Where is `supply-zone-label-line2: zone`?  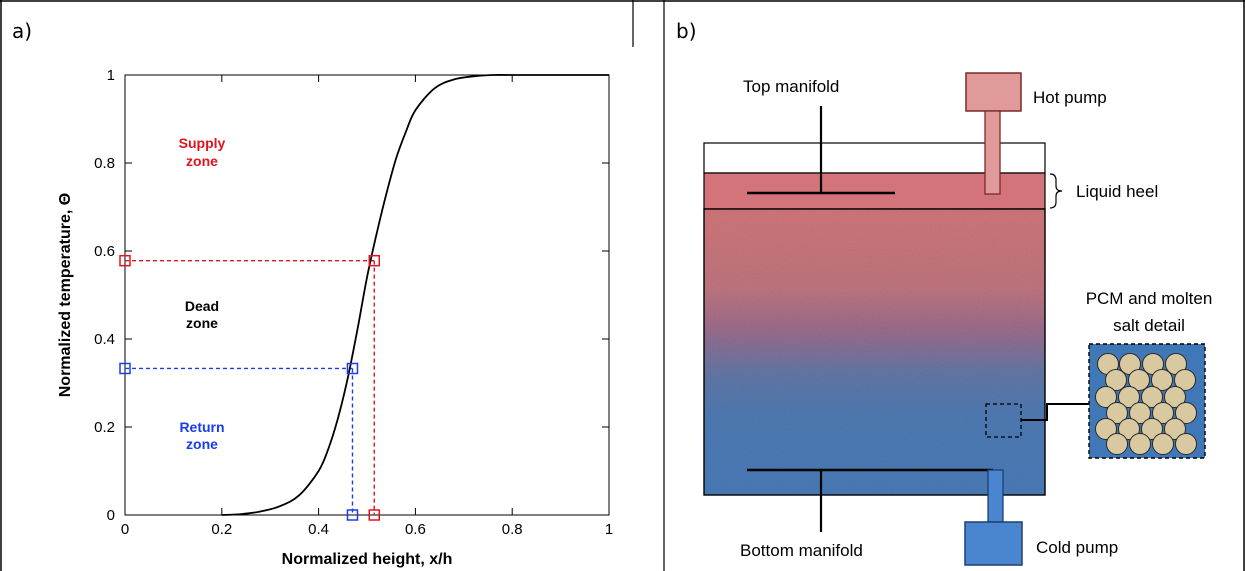 supply-zone-label-line2: zone is located at coordinates (202, 161).